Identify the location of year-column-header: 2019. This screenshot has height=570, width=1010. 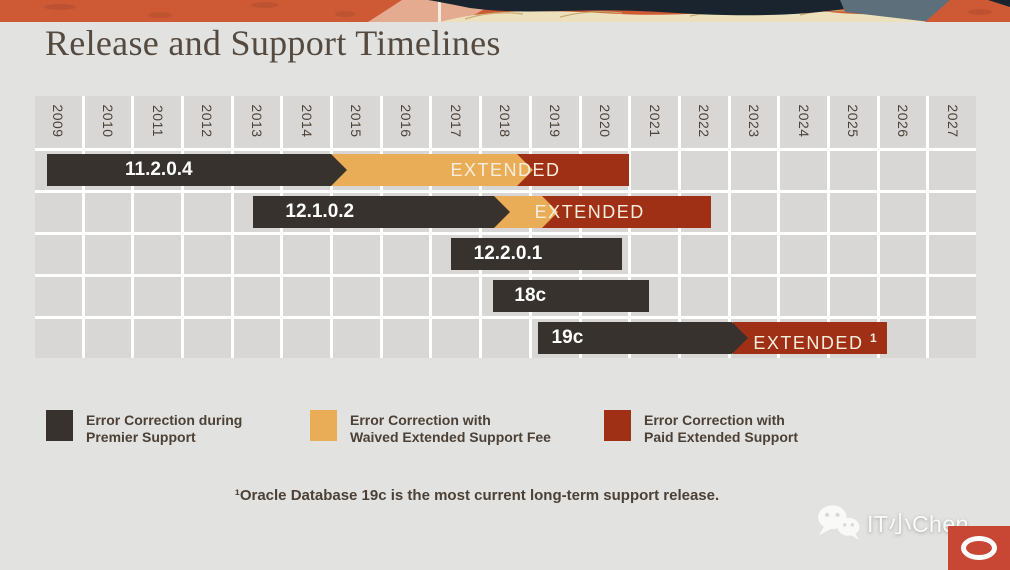
(555, 122).